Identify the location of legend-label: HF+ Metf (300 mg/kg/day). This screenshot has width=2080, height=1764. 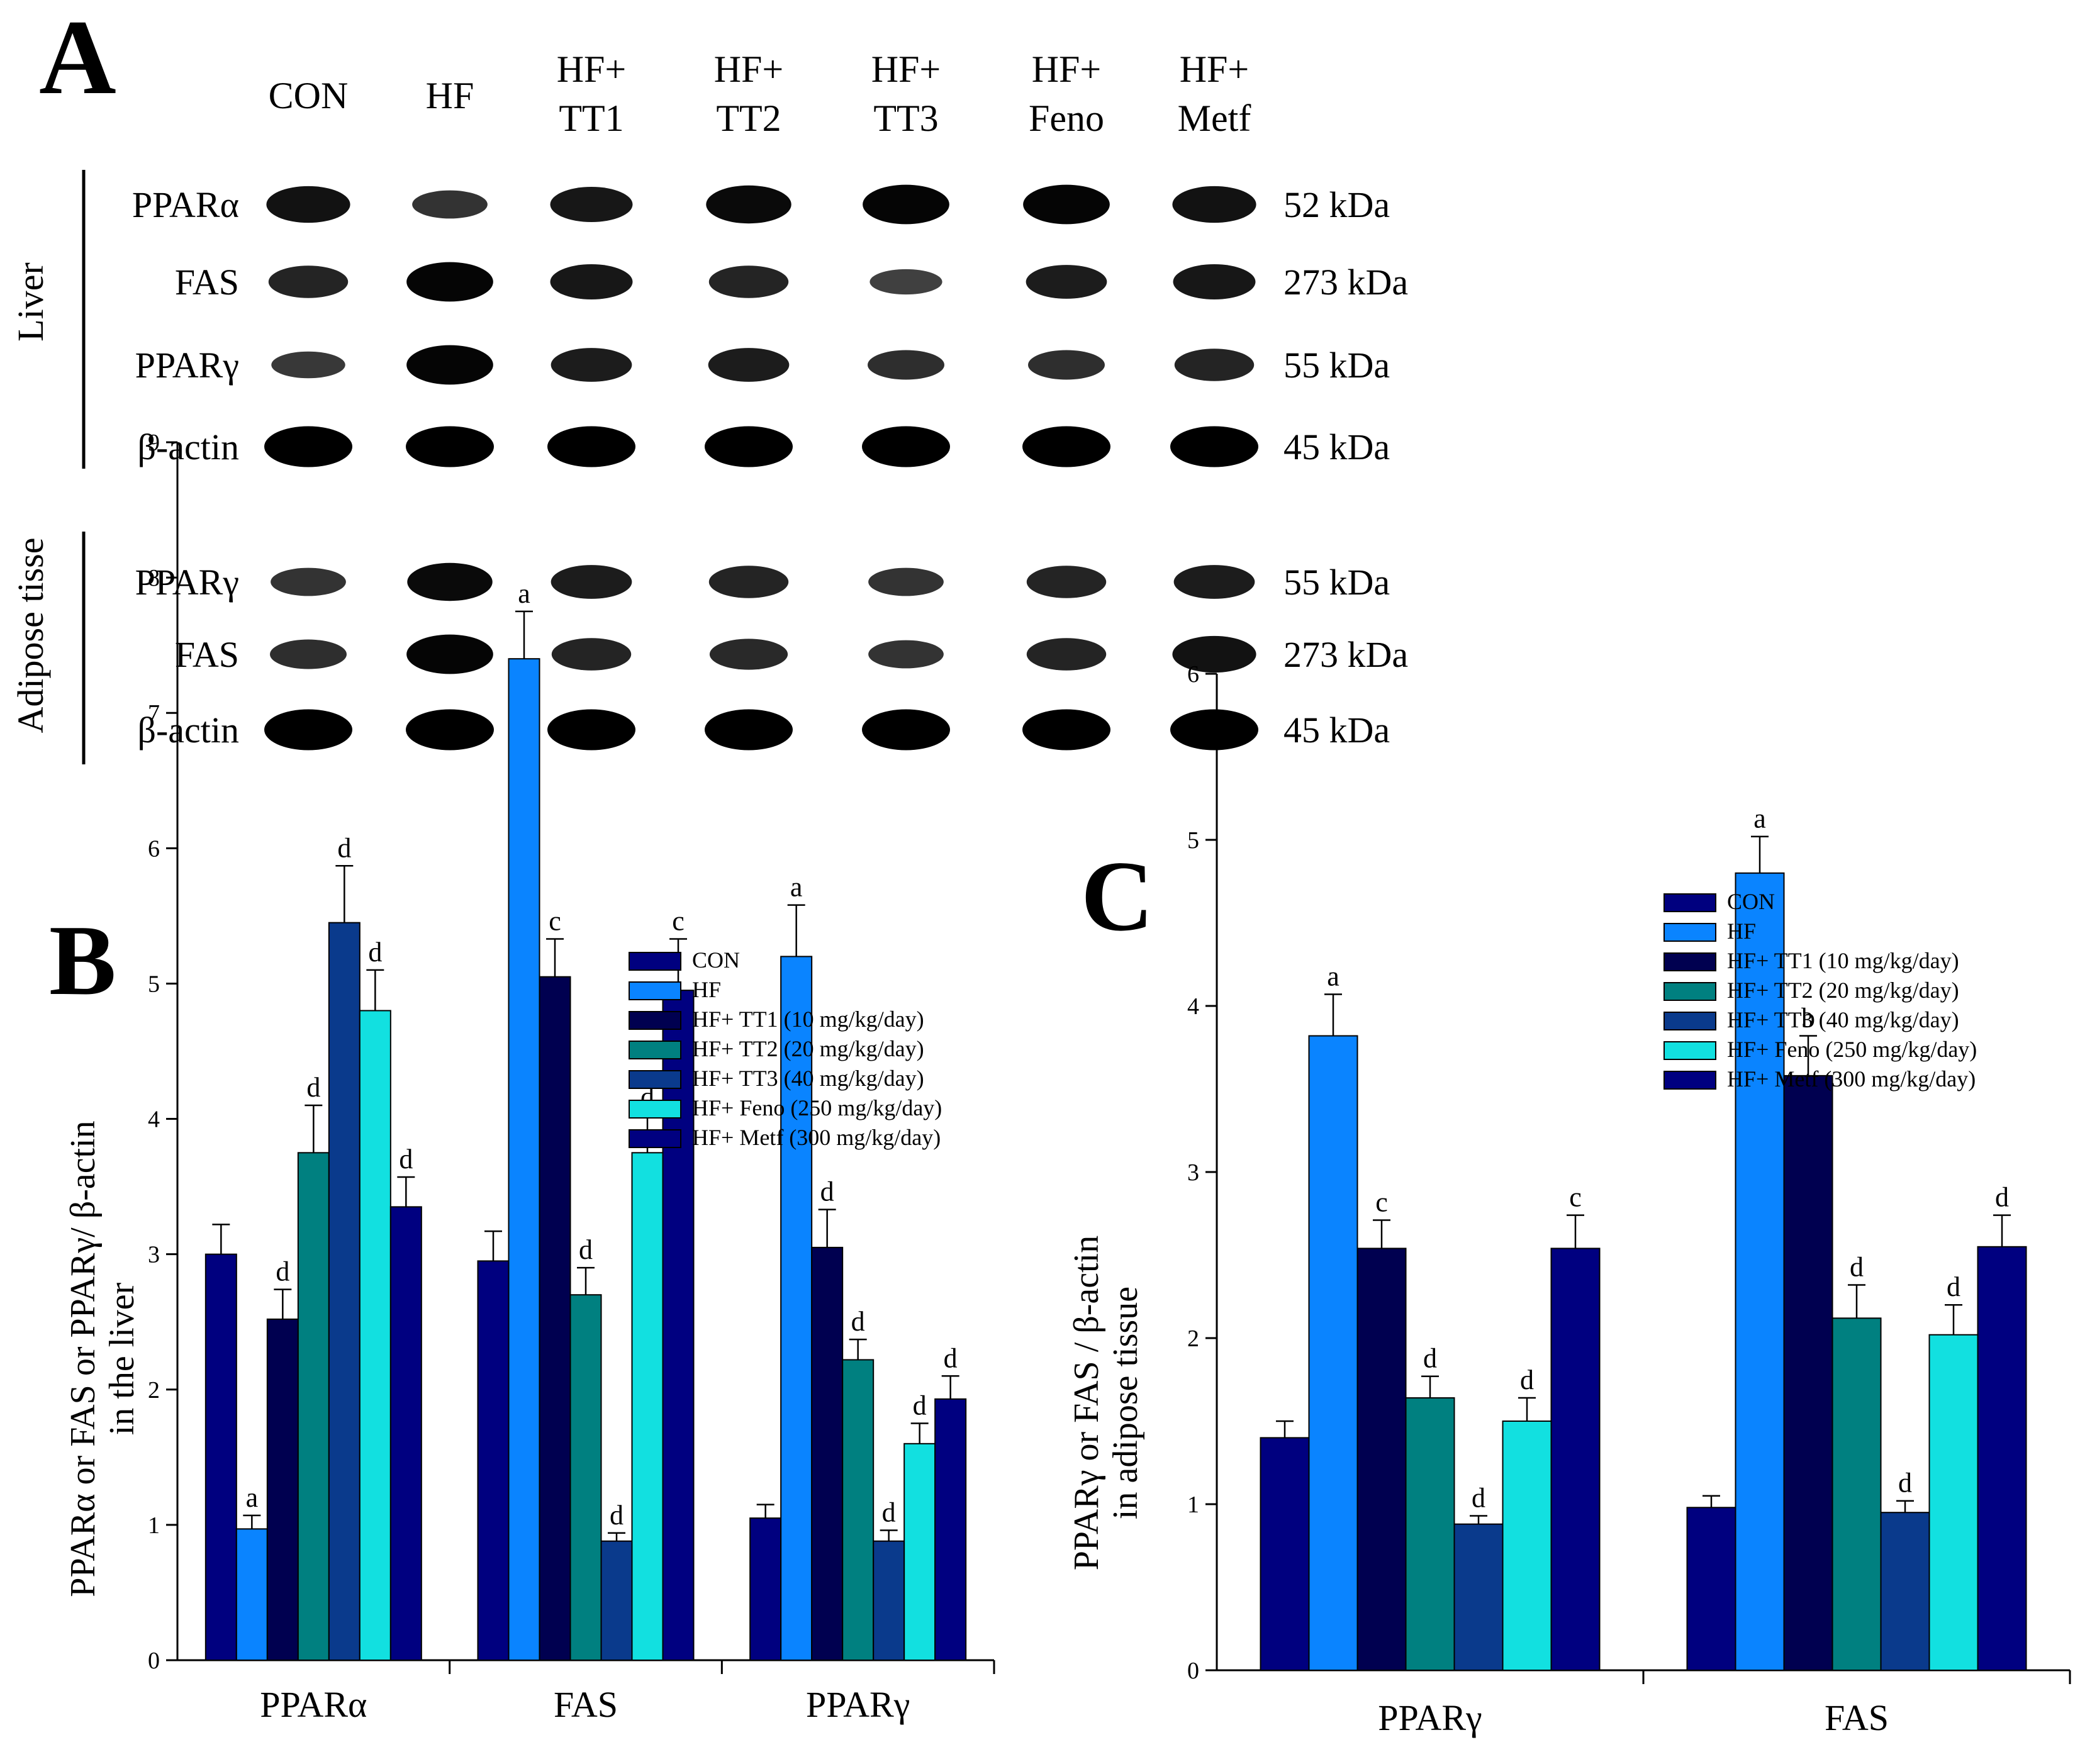
(1851, 1078).